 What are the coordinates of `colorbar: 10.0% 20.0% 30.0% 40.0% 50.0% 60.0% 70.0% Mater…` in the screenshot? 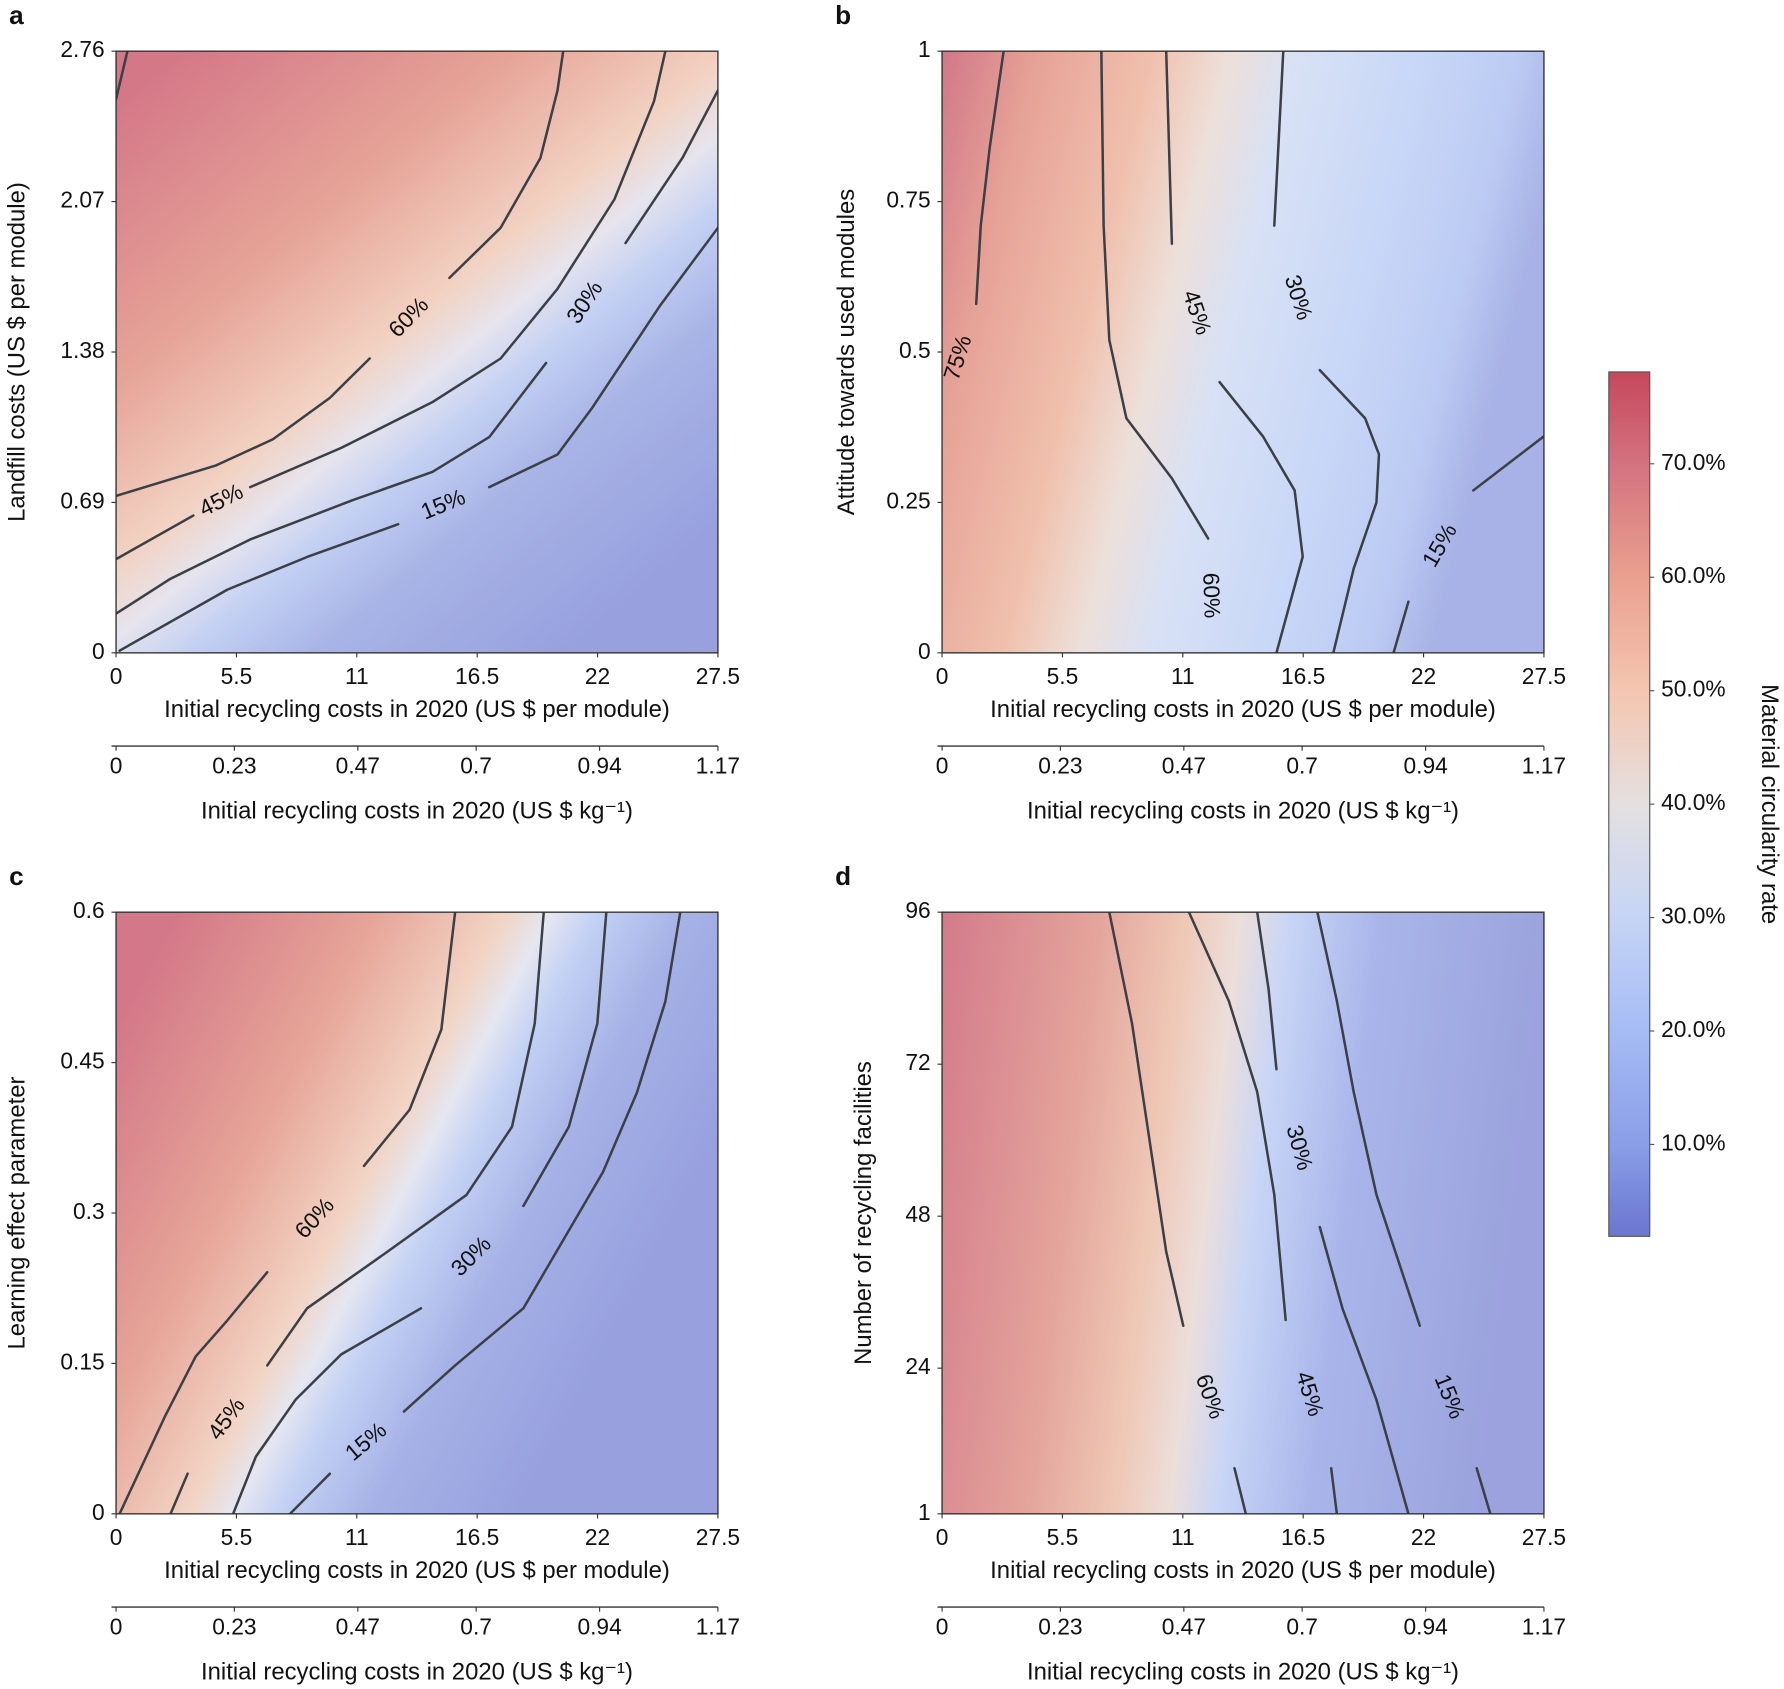 It's located at (1695, 804).